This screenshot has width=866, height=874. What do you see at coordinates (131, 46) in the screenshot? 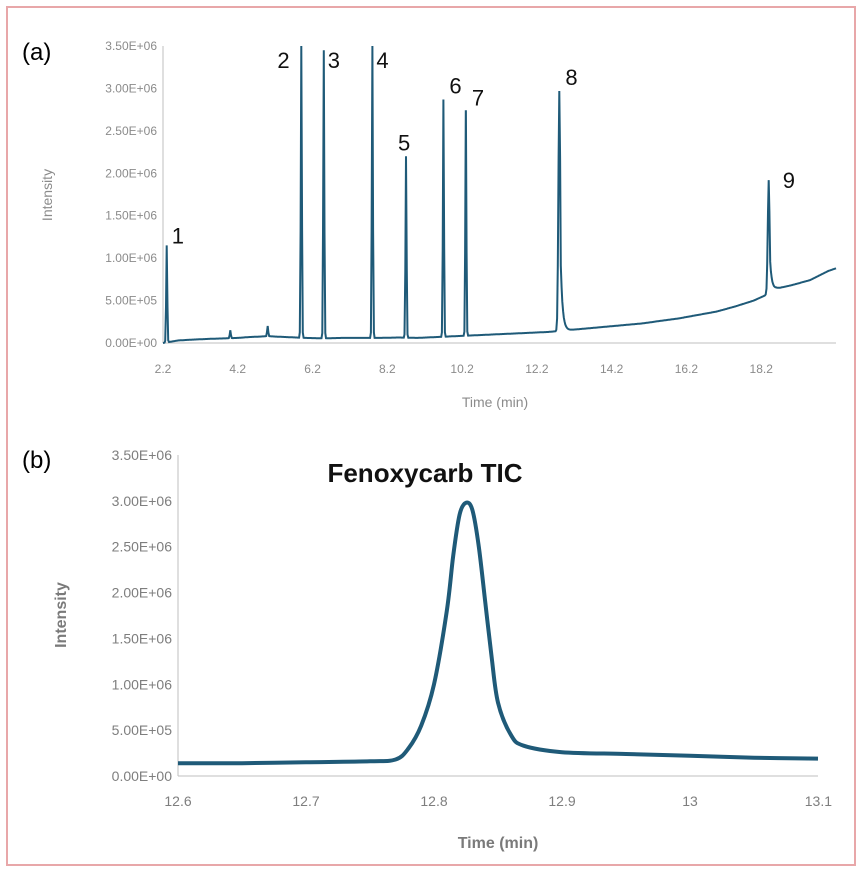
I see `chart-a-y-tick-label: 3.50E+06` at bounding box center [131, 46].